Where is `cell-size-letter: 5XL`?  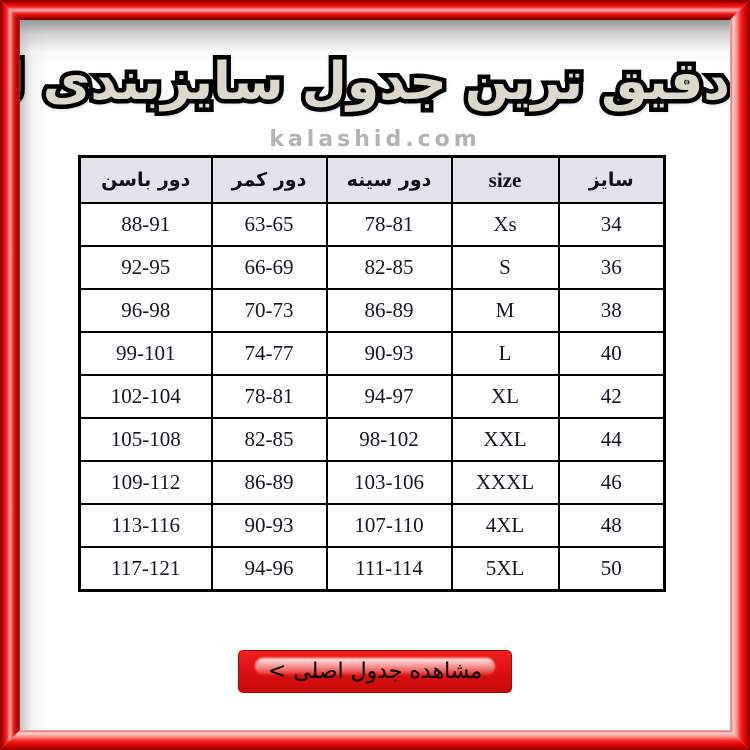 cell-size-letter: 5XL is located at coordinates (505, 569).